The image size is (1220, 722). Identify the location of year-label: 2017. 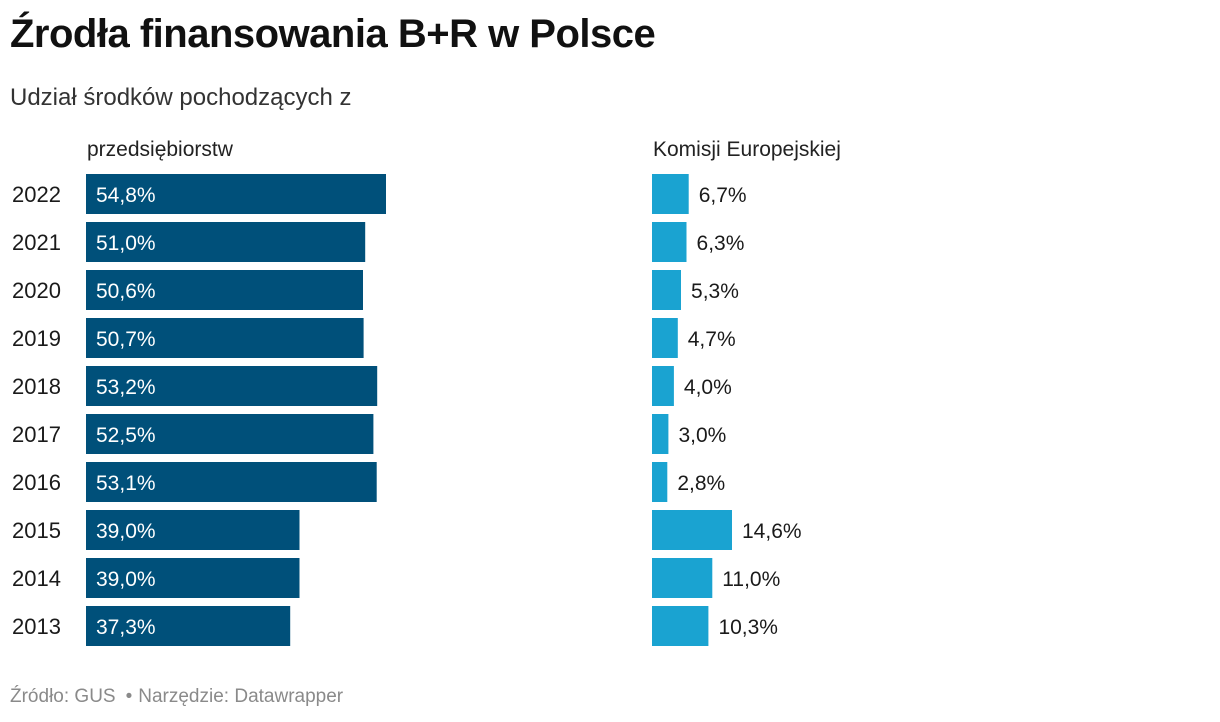
(36, 434).